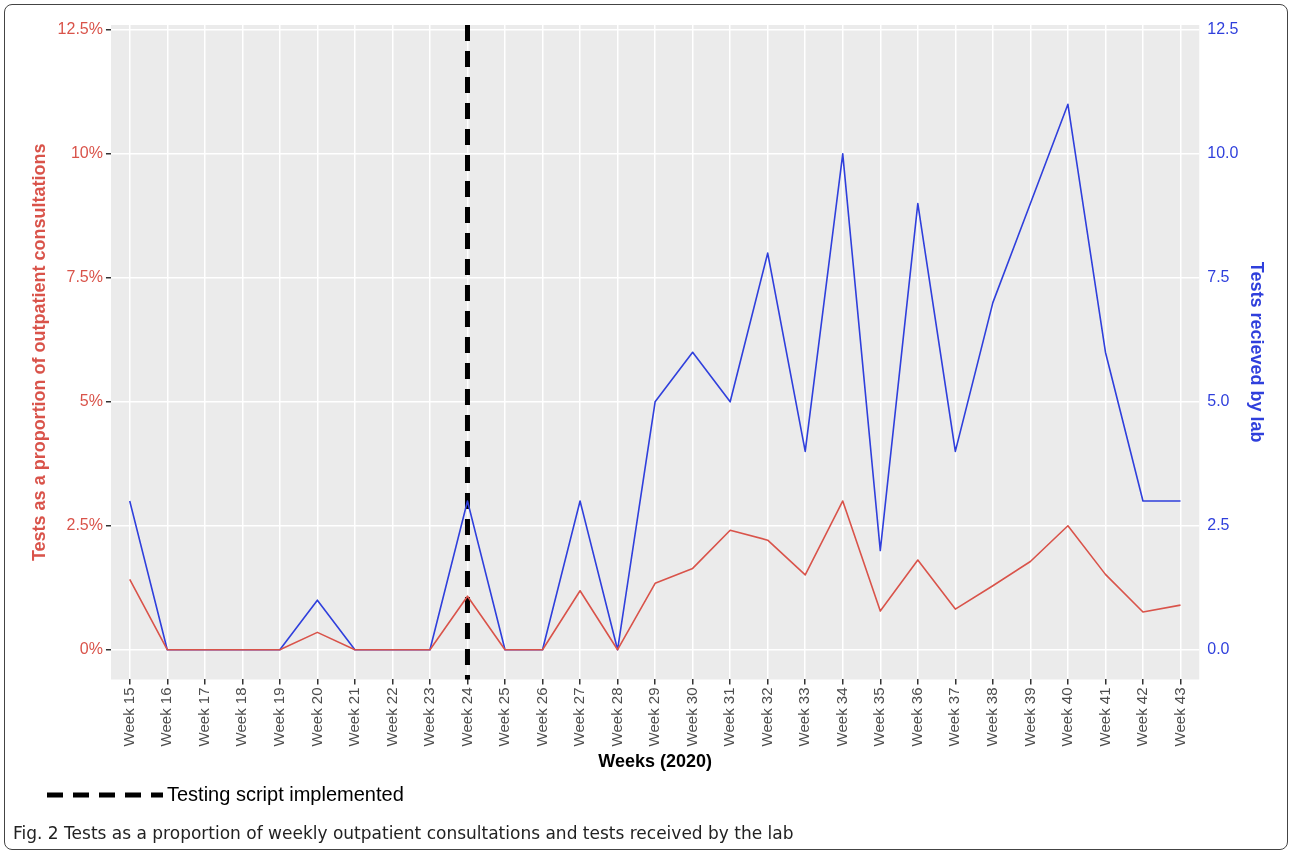 Image resolution: width=1292 pixels, height=854 pixels. What do you see at coordinates (241, 717) in the screenshot?
I see `x-tick-label: Week 18` at bounding box center [241, 717].